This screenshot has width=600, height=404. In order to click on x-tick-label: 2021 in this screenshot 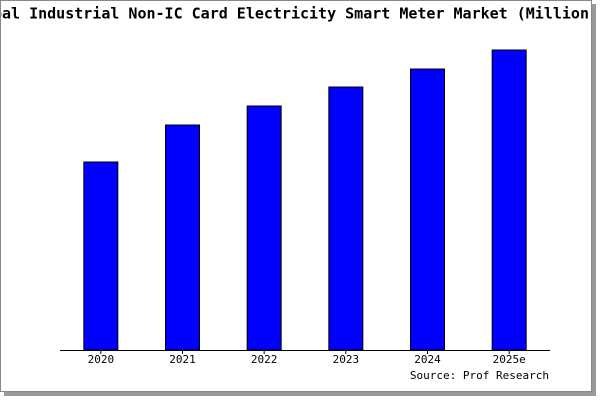, I will do `click(182, 359)`.